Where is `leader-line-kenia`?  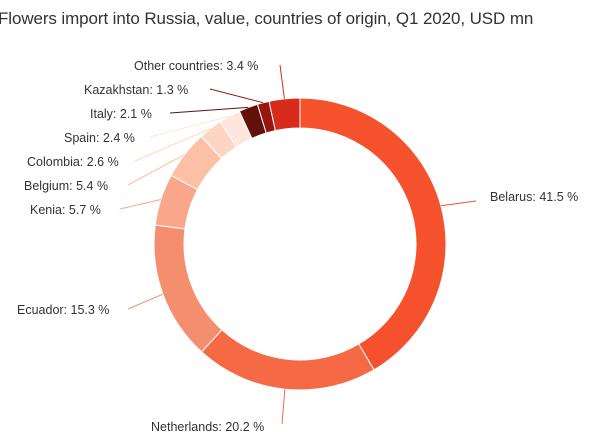
leader-line-kenia is located at coordinates (140, 204).